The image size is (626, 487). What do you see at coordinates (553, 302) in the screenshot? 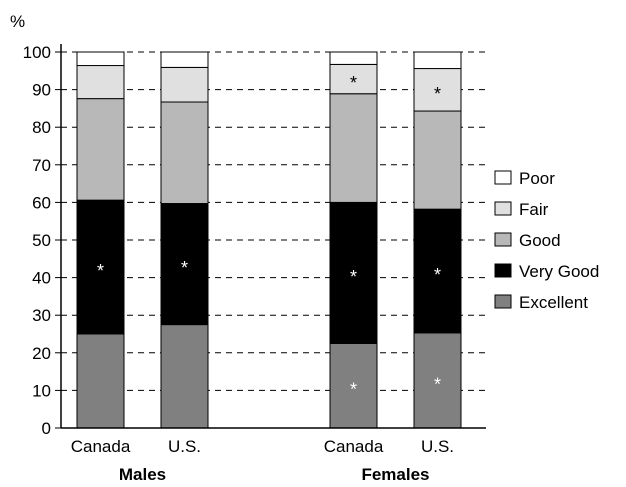
I see `legend-label: Excellent` at bounding box center [553, 302].